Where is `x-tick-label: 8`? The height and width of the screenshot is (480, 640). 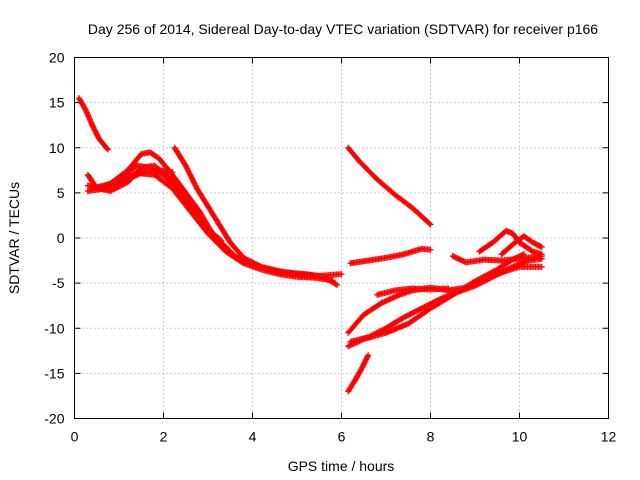
x-tick-label: 8 is located at coordinates (431, 437).